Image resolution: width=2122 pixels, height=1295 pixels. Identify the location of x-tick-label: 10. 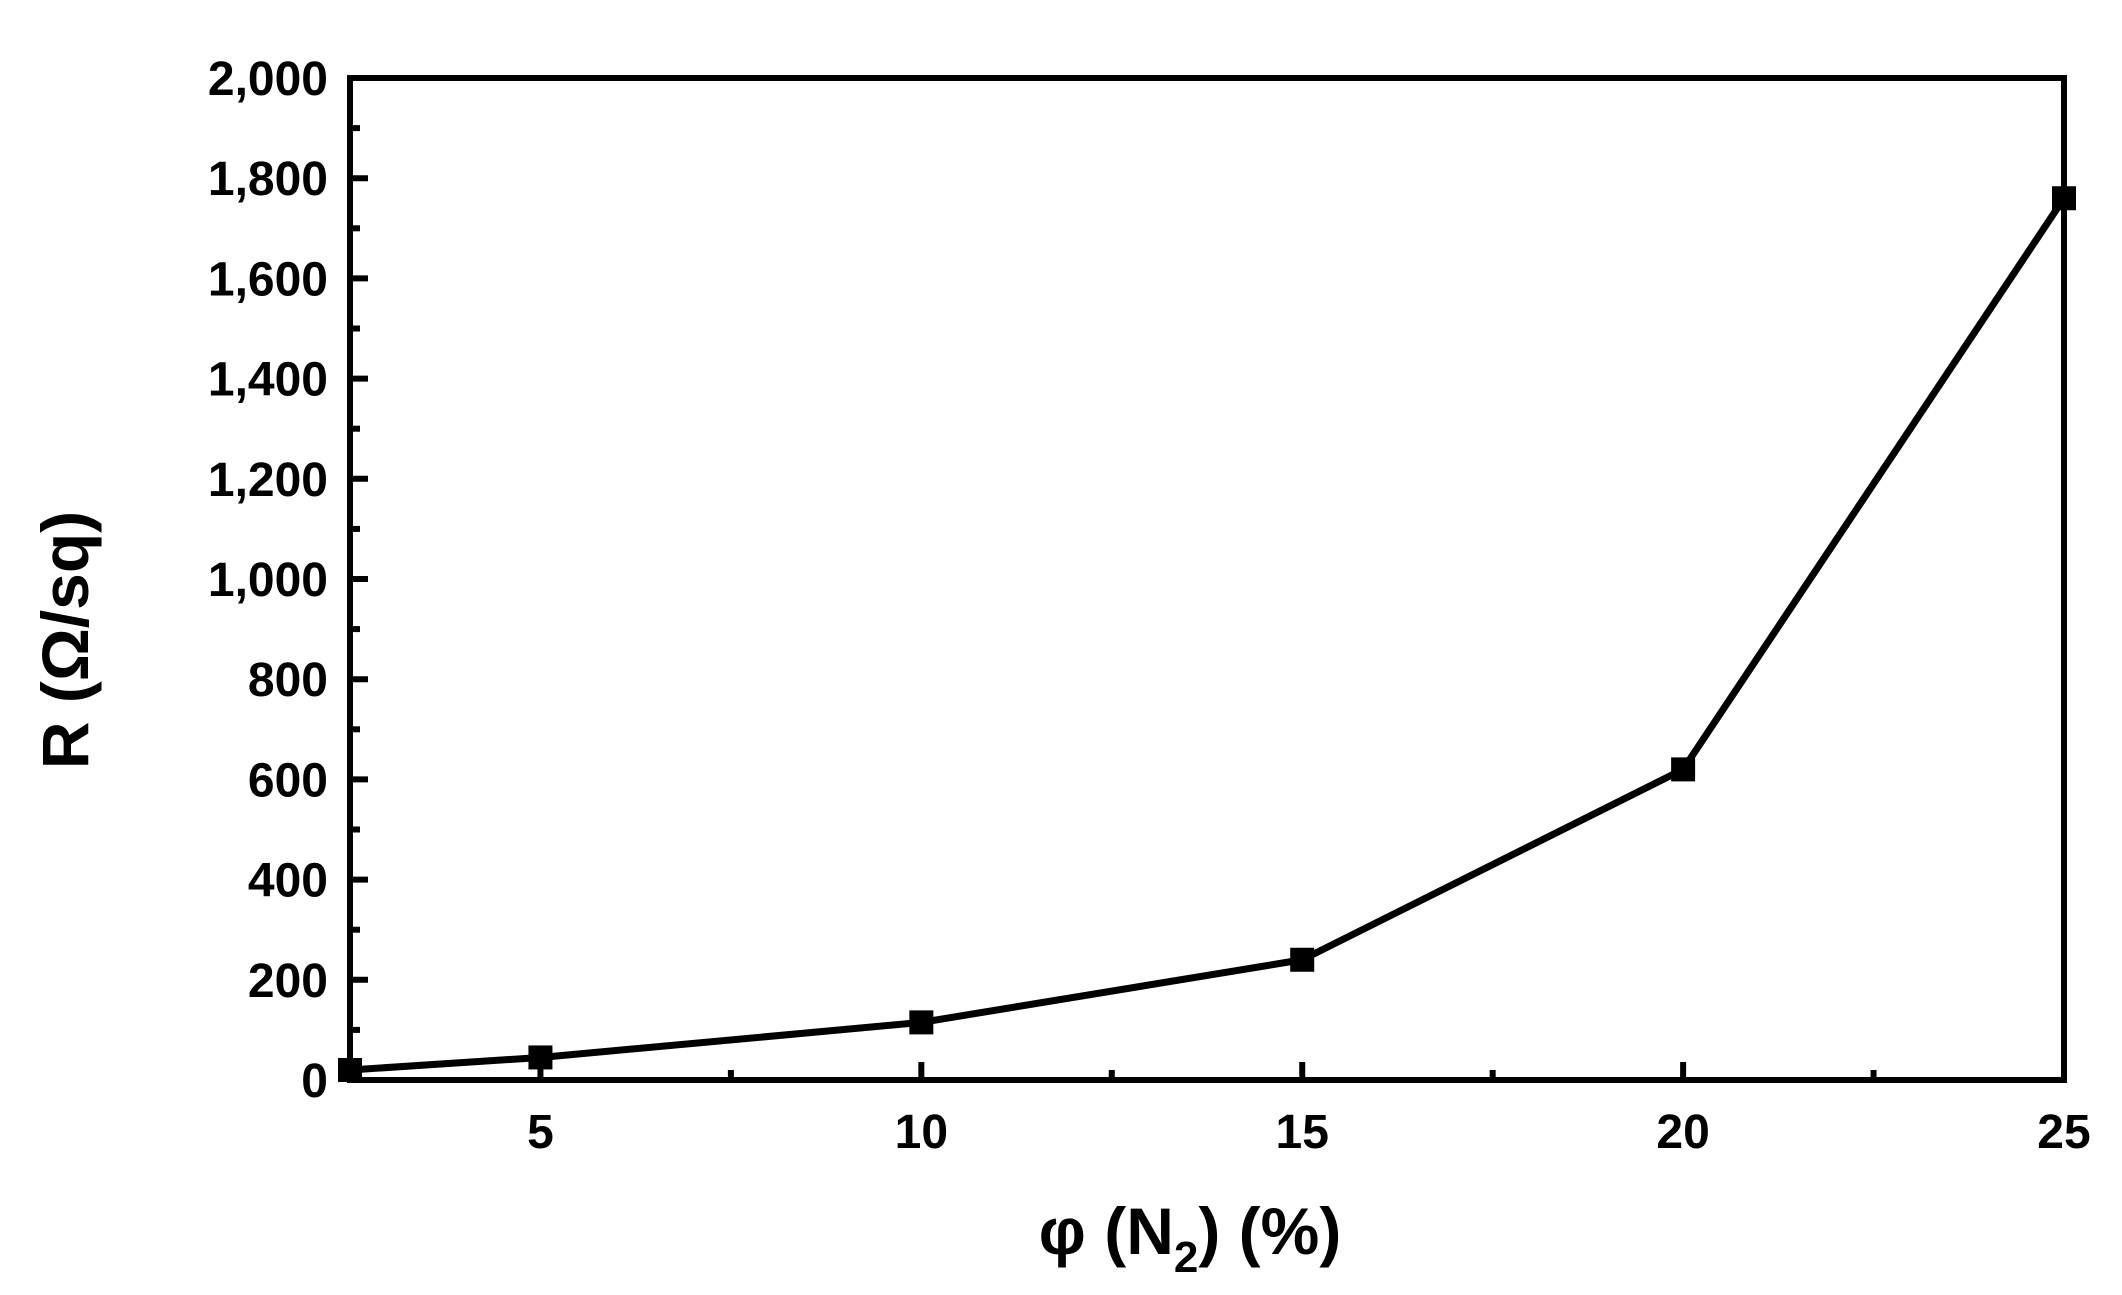
(921, 1132).